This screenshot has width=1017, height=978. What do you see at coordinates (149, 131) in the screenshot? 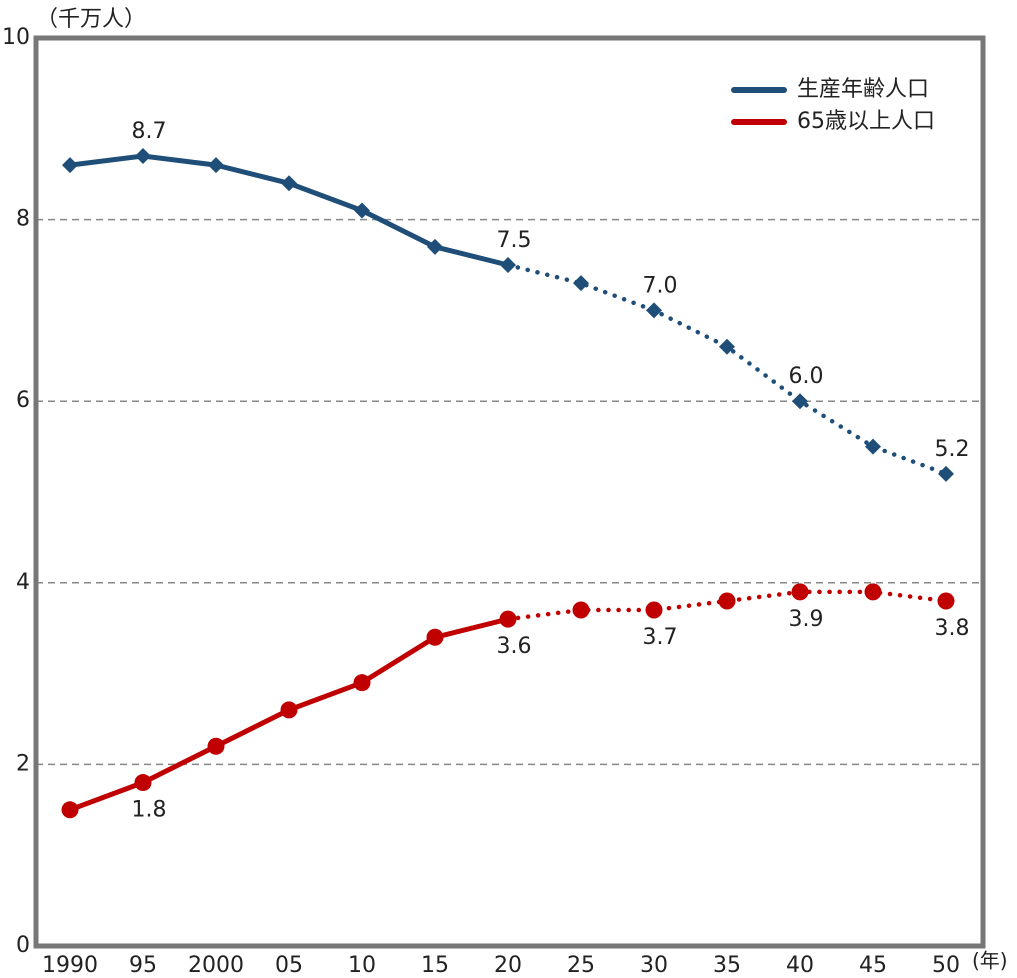
I see `data-label: 8.7` at bounding box center [149, 131].